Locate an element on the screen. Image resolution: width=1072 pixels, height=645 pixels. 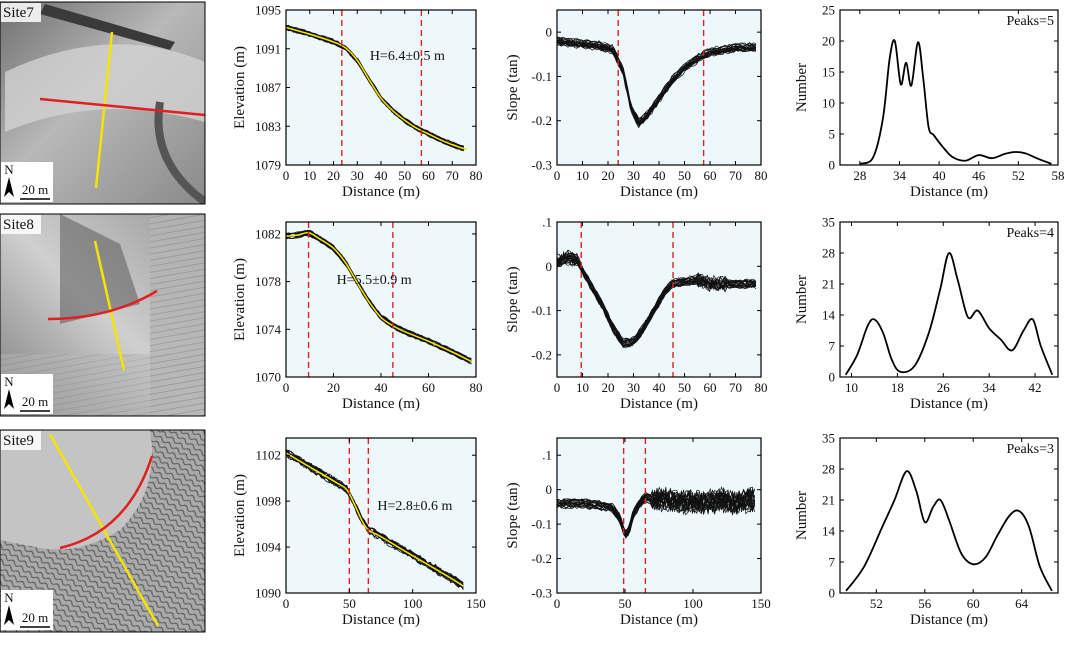
x-tick-label: 34 is located at coordinates (990, 387).